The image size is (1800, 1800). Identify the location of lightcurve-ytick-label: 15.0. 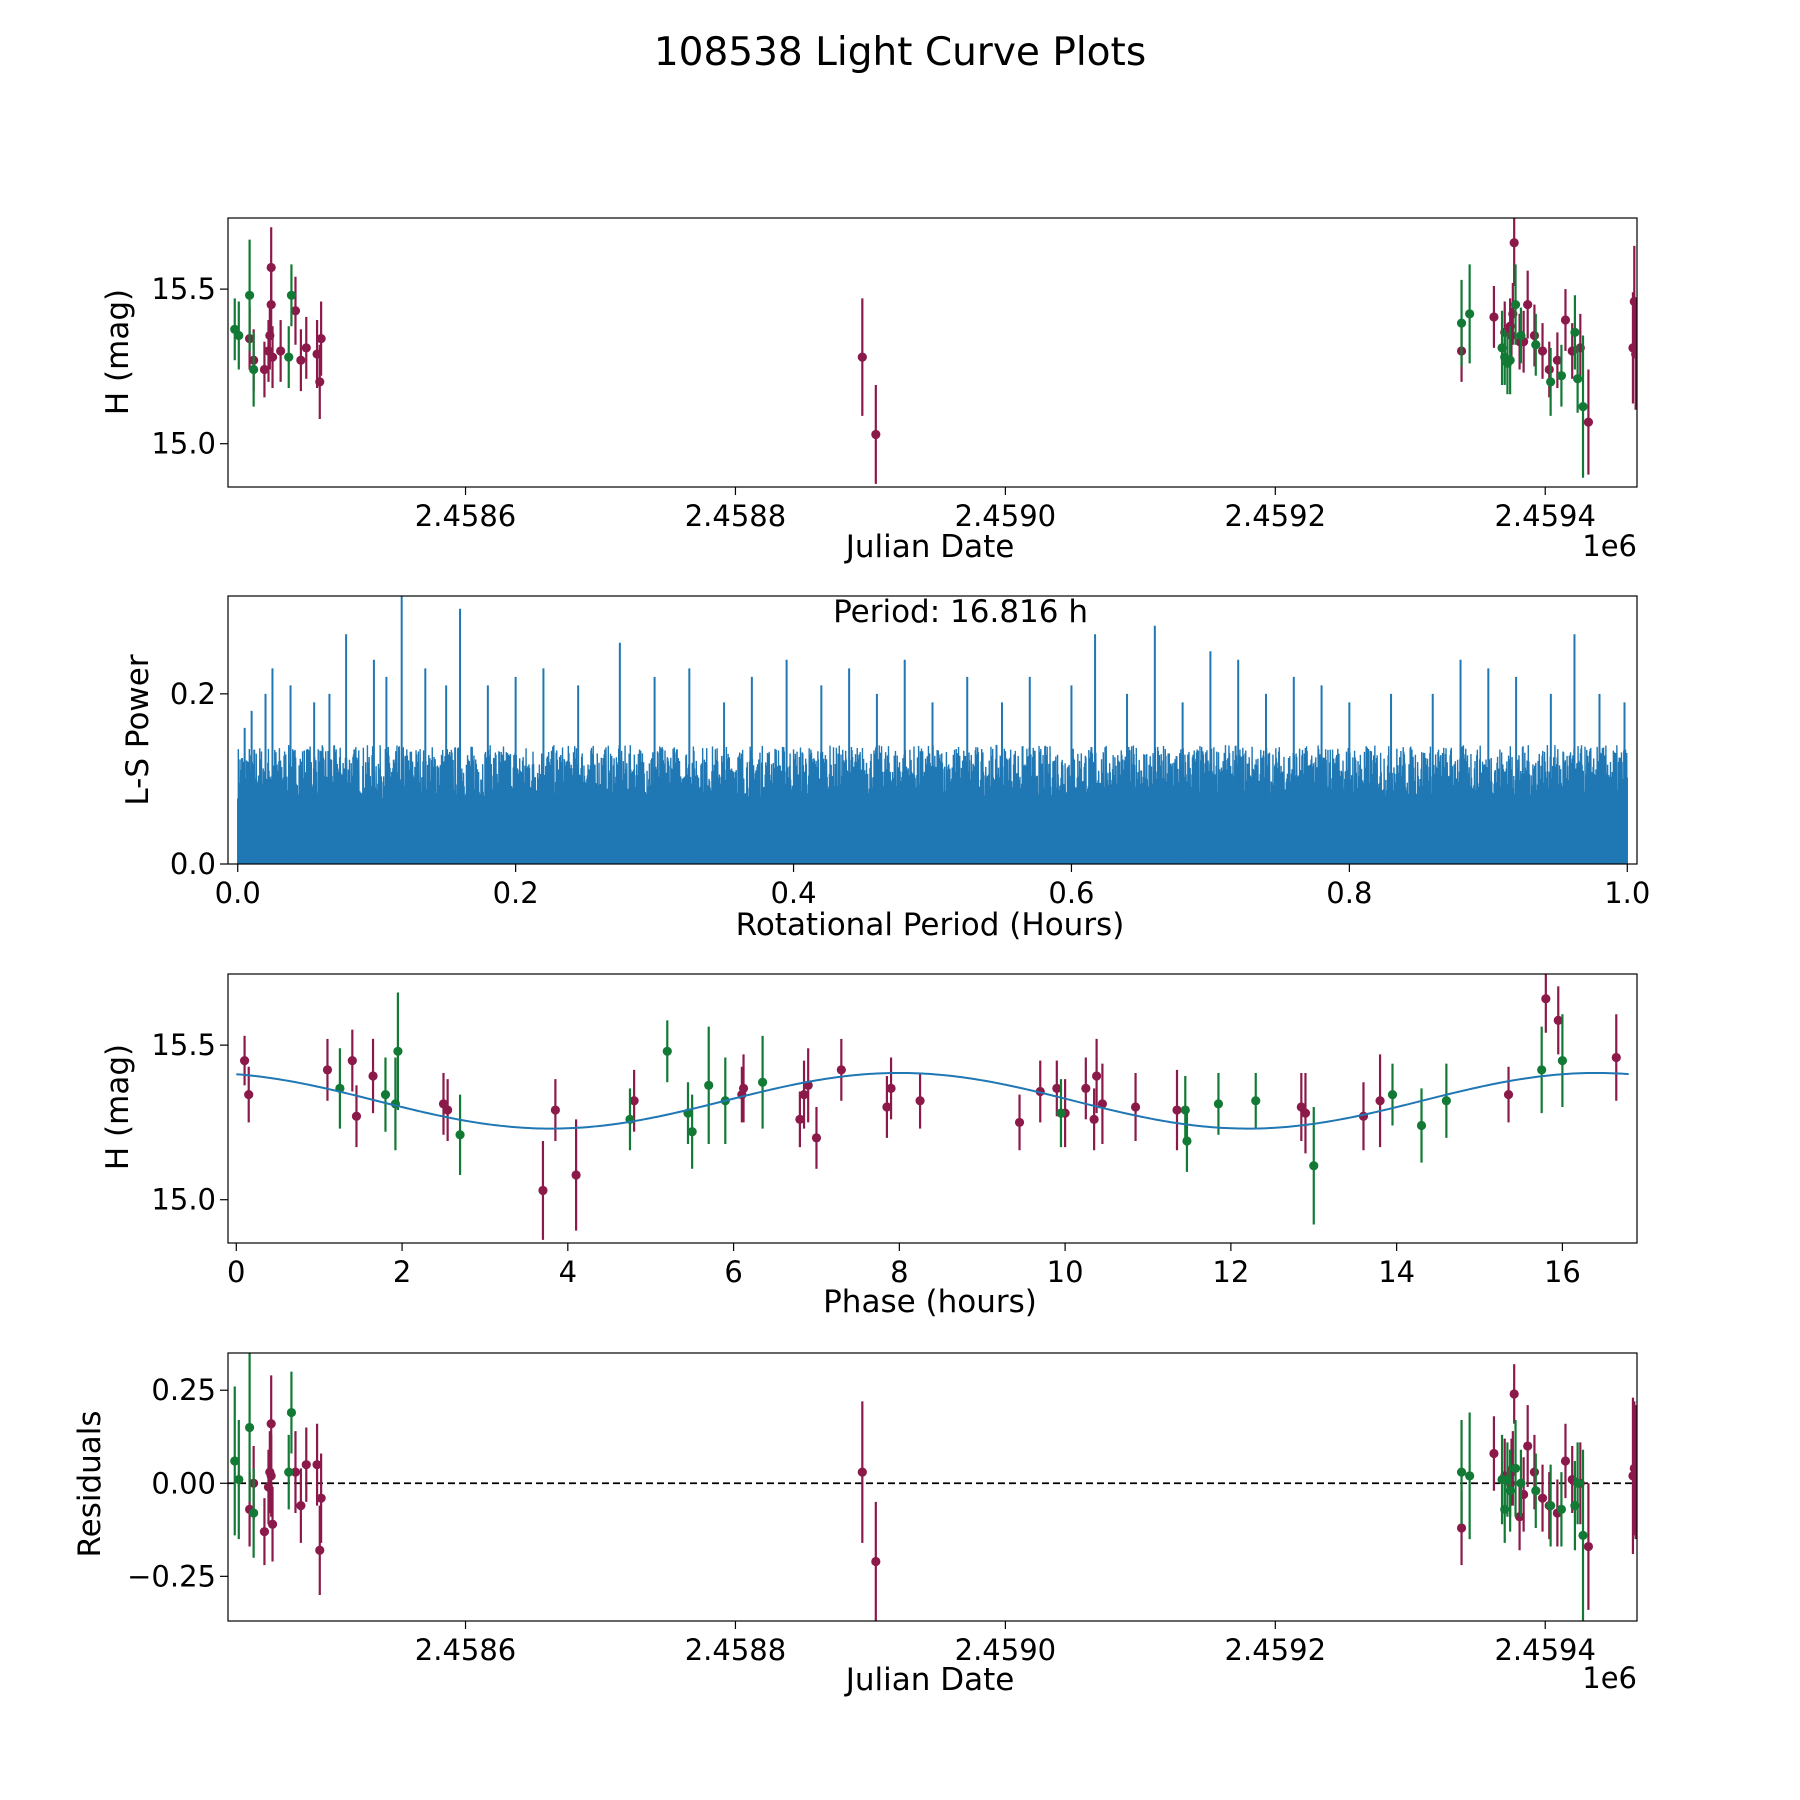
(183, 444).